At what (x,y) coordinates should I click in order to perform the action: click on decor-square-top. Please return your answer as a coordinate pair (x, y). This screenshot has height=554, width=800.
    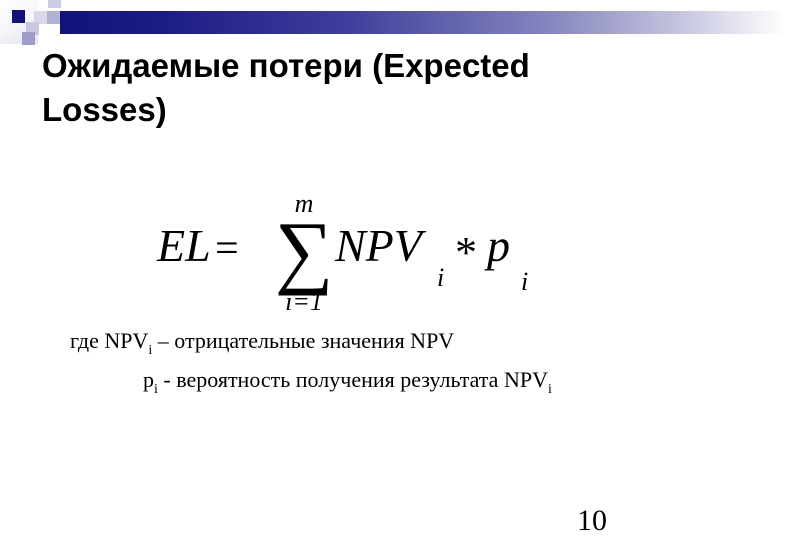
    Looking at the image, I should click on (54, 4).